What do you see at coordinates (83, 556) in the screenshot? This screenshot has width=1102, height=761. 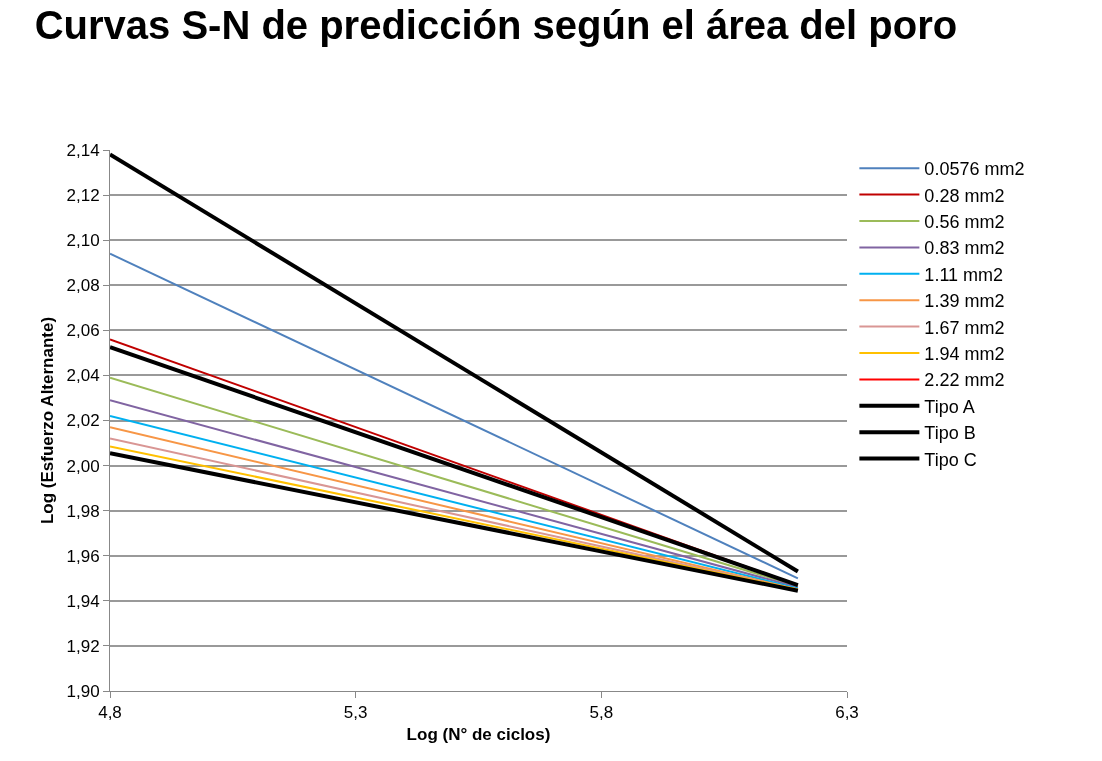 I see `y-tick-label: 1,96` at bounding box center [83, 556].